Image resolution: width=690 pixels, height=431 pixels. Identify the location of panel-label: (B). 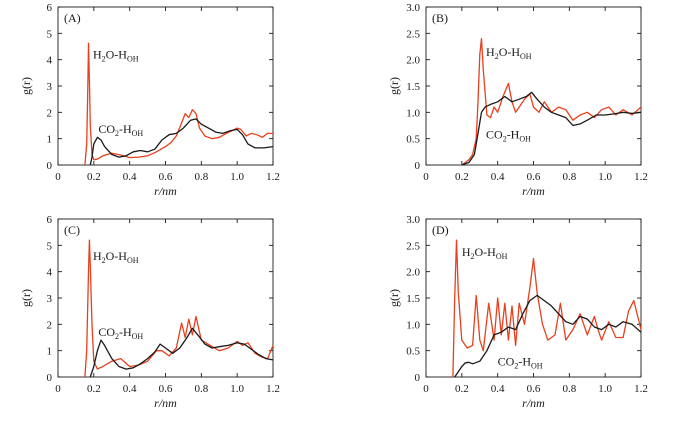
(440, 18).